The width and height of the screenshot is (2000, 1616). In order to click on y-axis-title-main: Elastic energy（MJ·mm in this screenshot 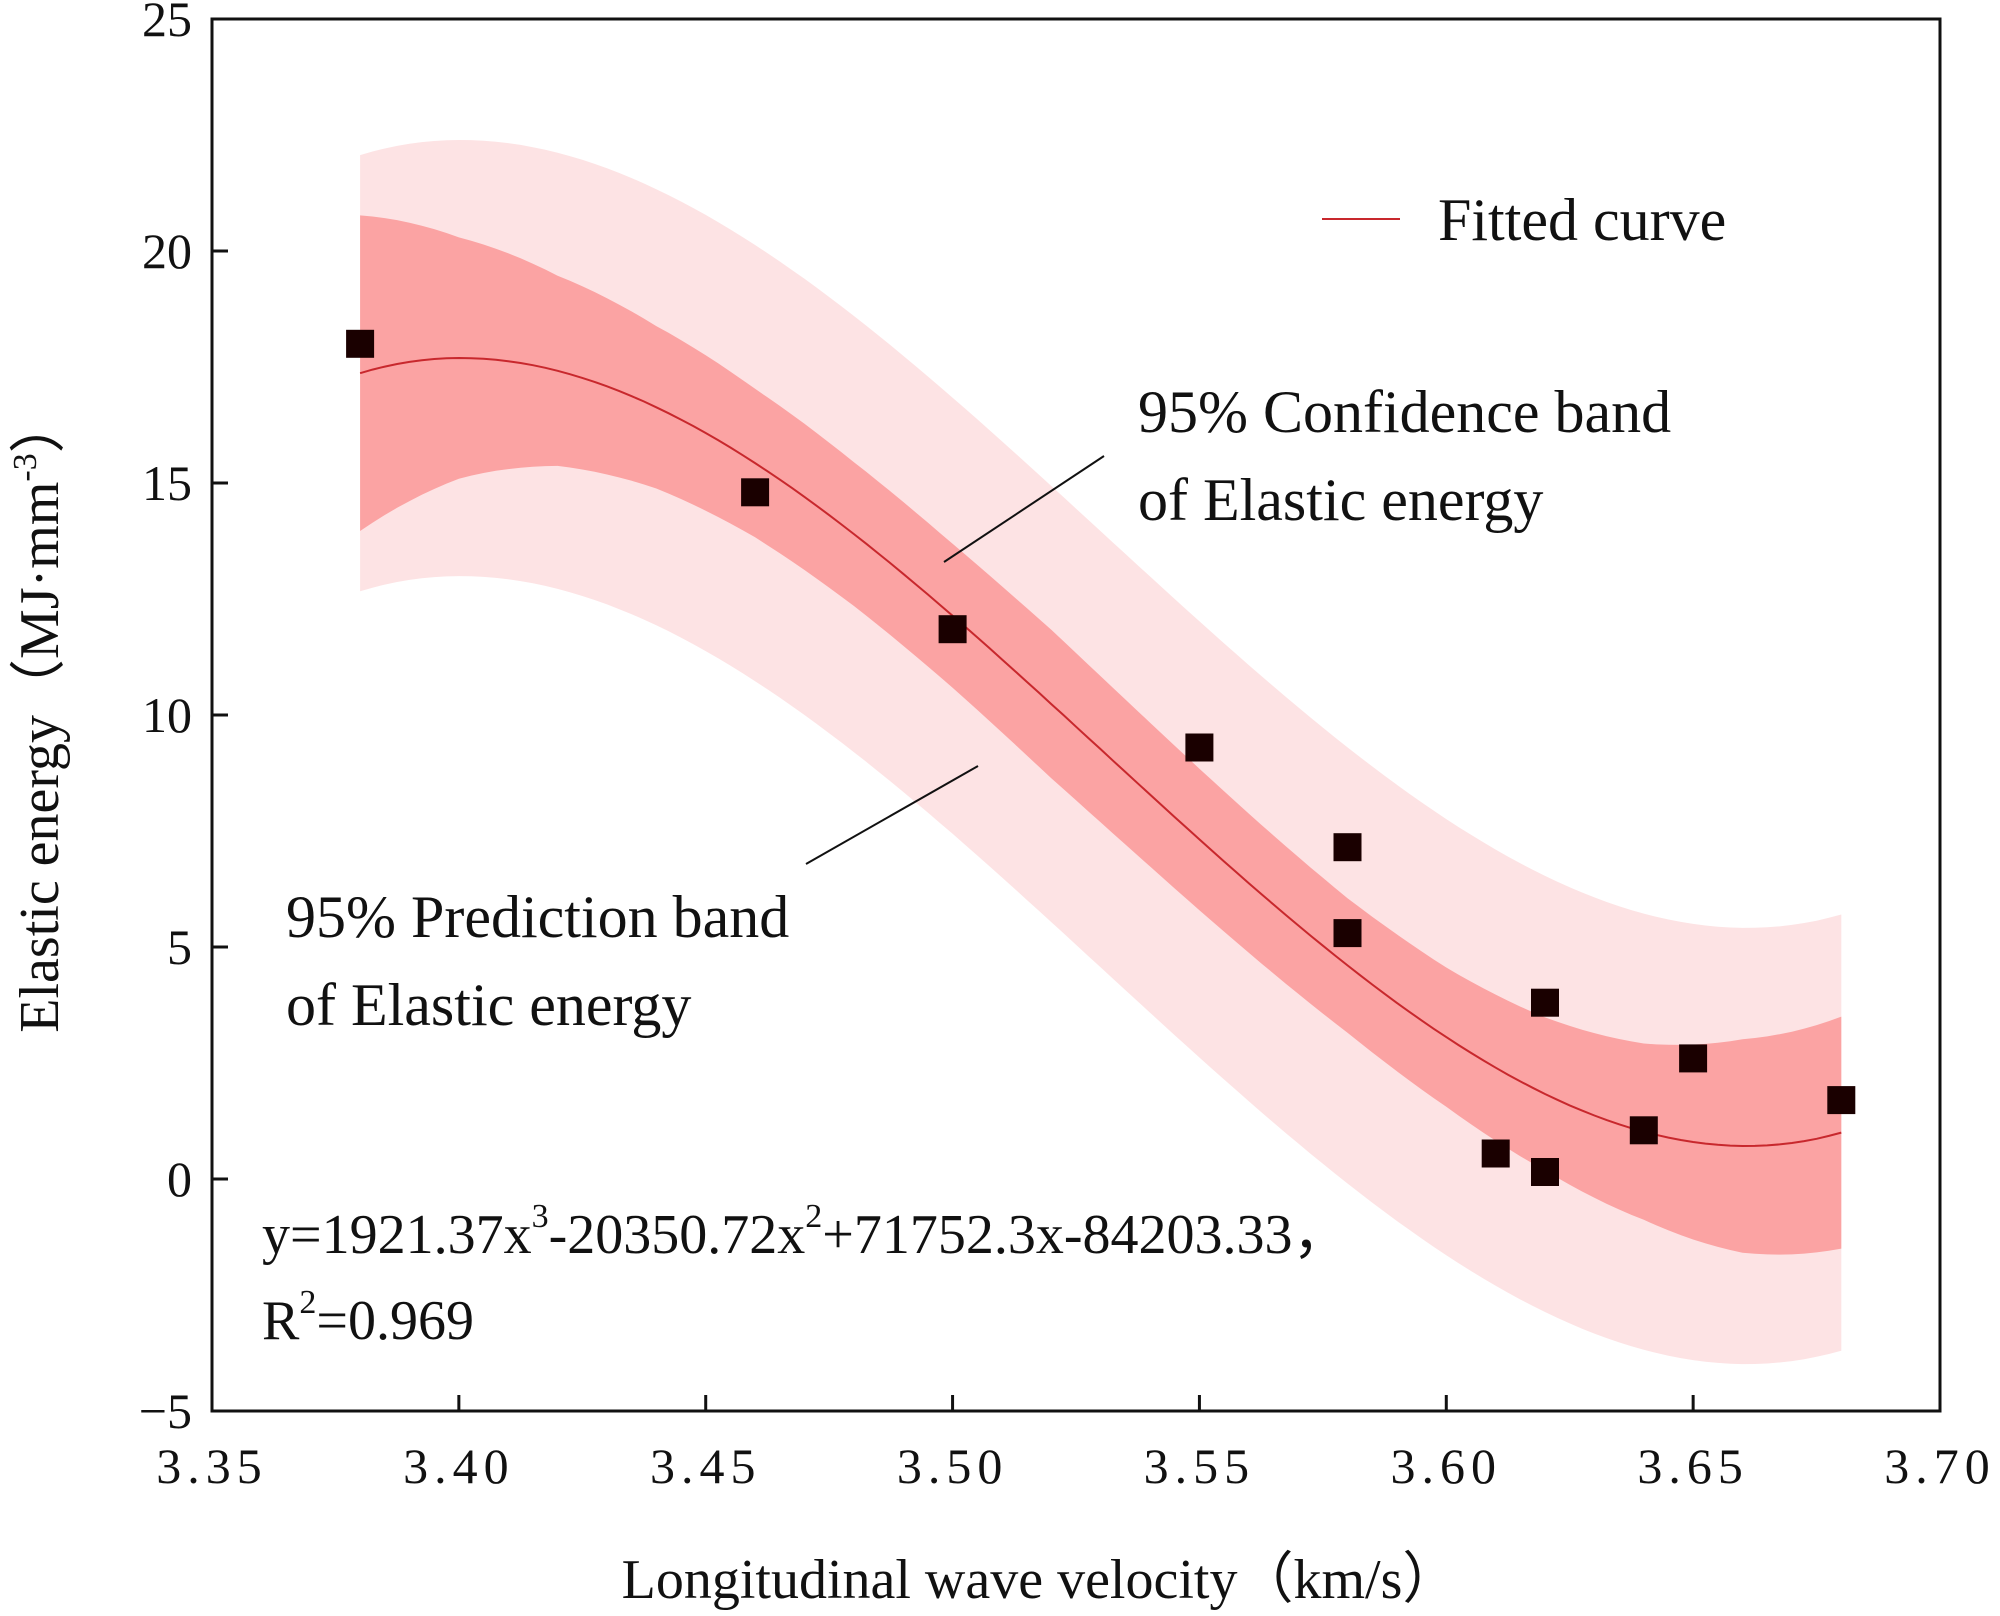, I will do `click(40, 757)`.